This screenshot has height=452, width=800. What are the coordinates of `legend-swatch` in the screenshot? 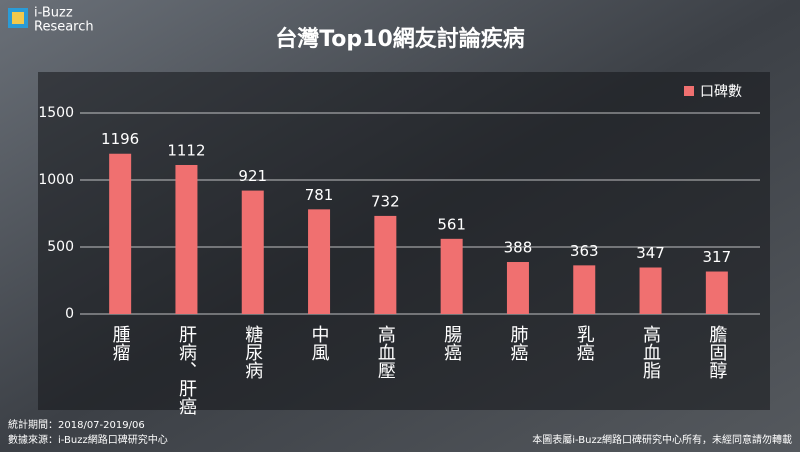 It's located at (689, 91).